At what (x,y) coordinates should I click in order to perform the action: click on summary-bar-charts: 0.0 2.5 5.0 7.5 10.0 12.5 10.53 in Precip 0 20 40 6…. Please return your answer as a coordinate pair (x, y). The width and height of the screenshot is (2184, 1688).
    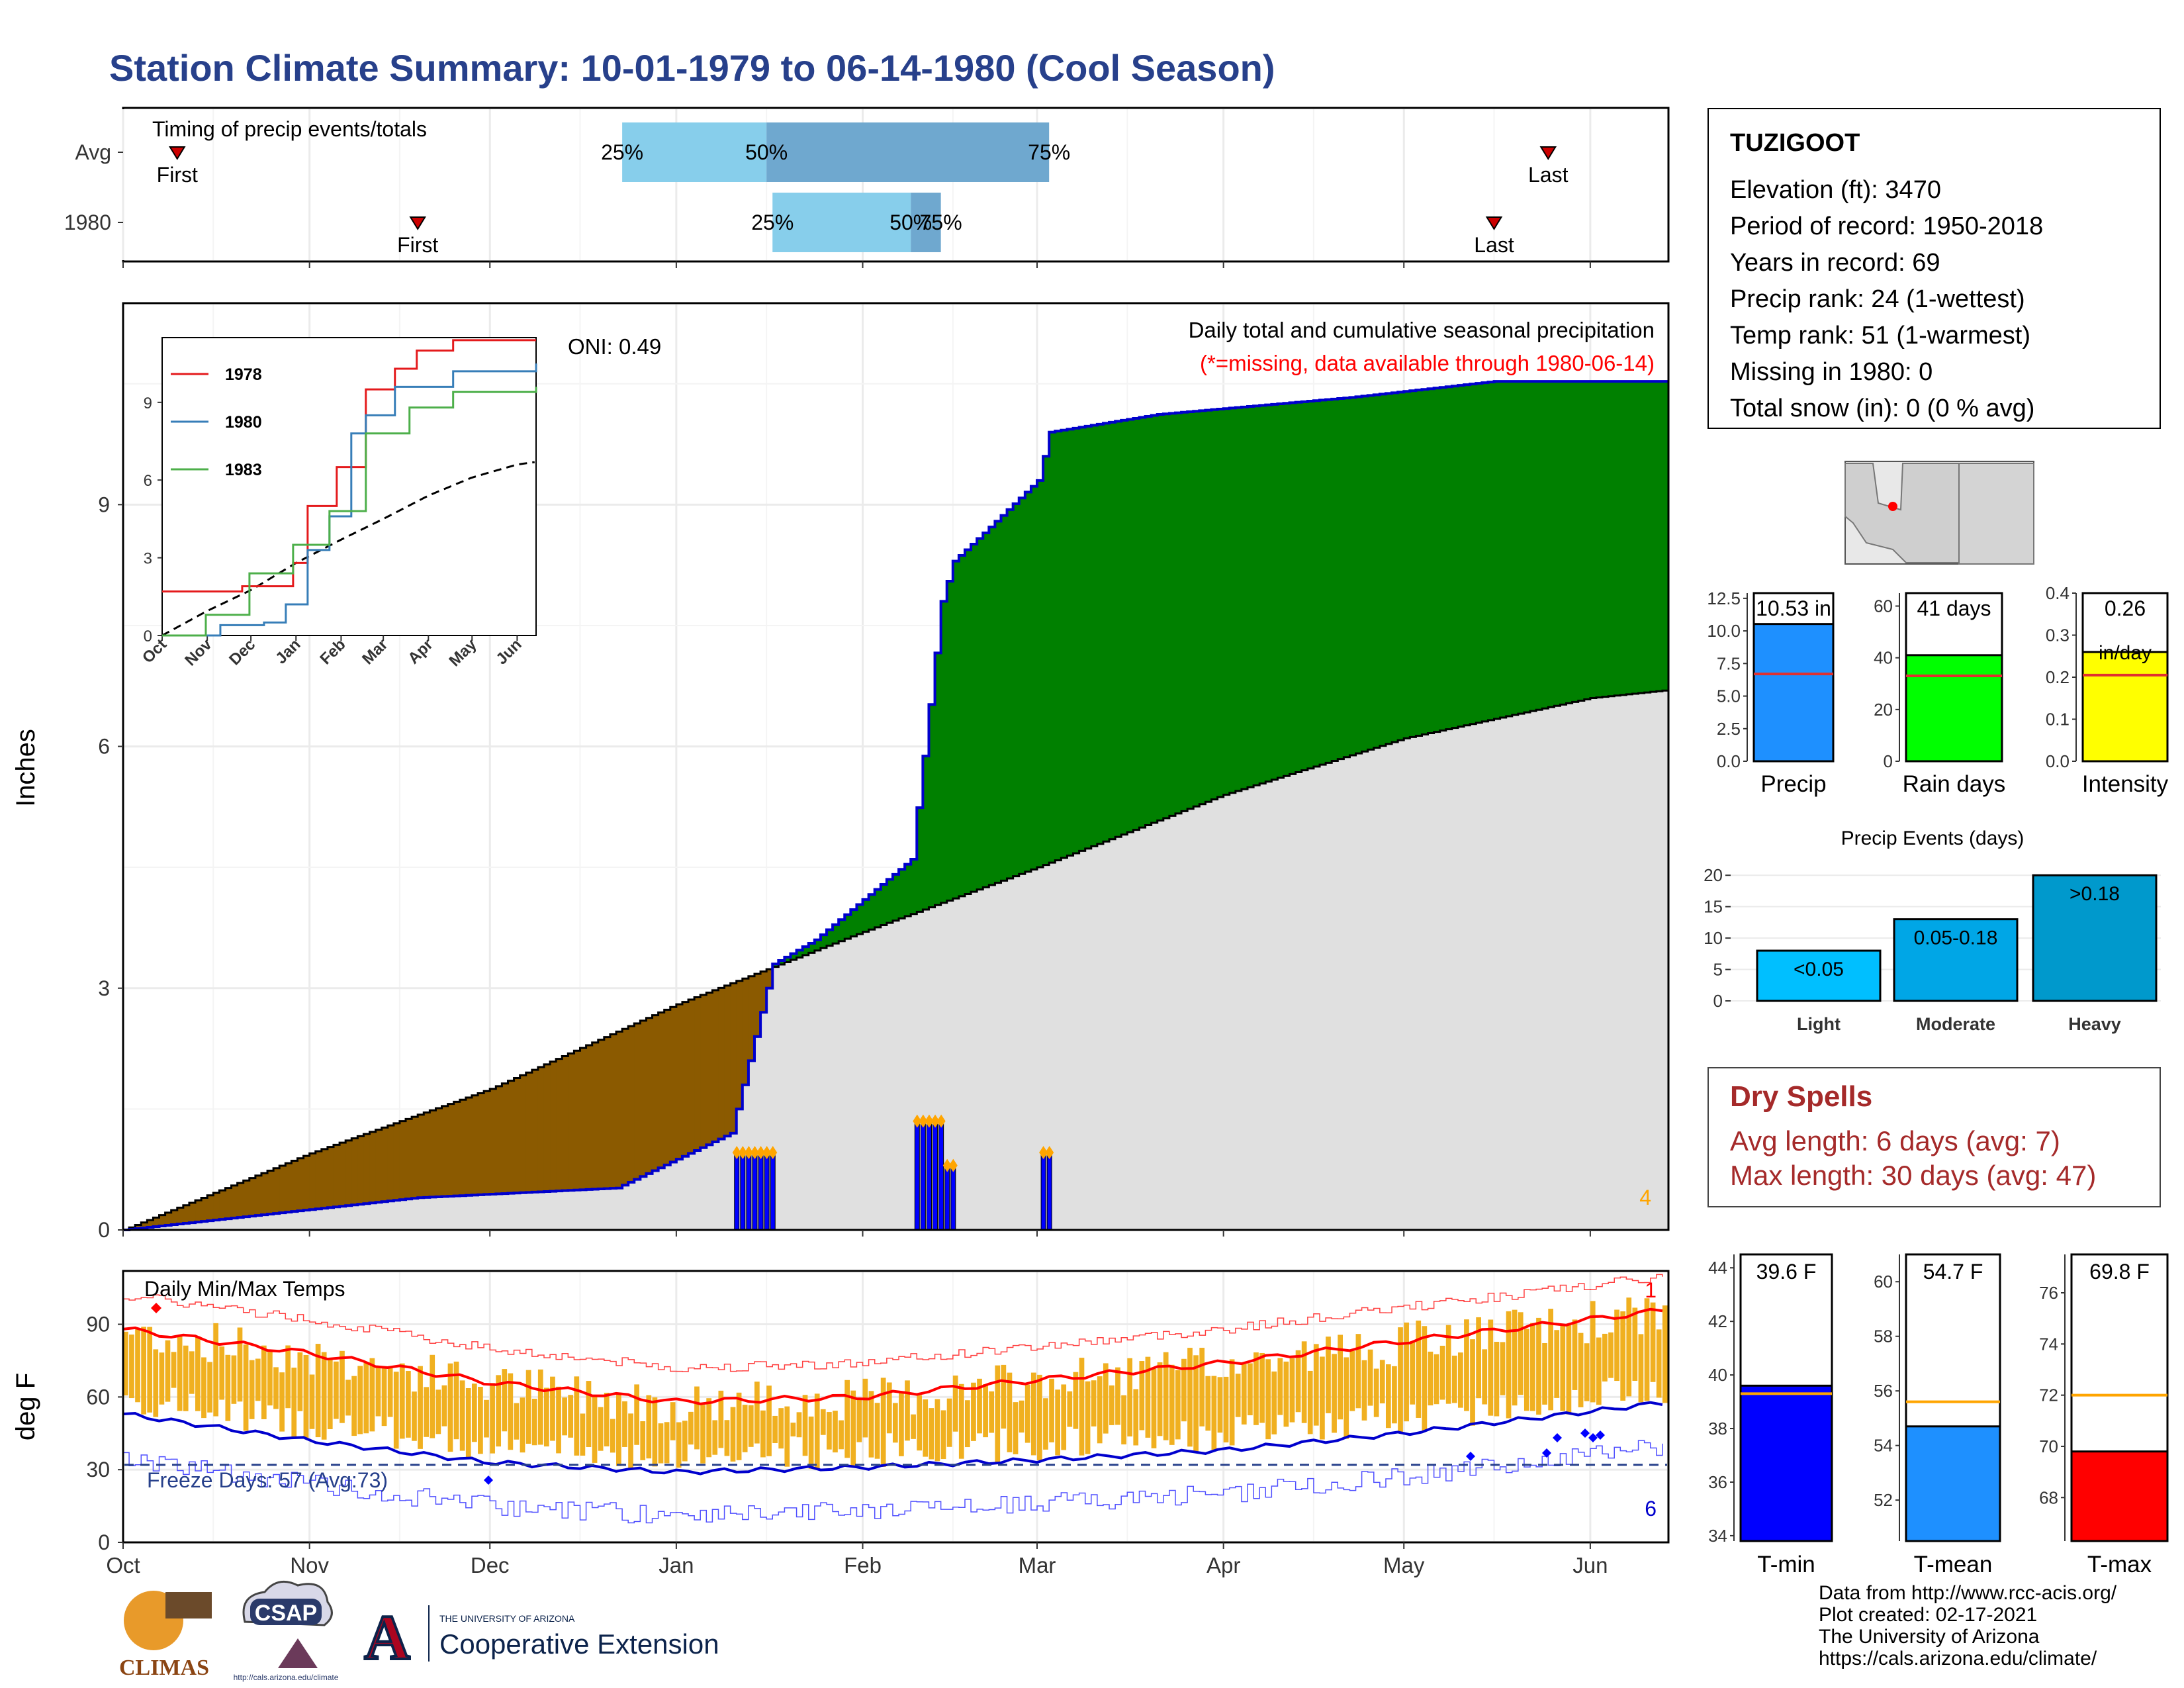
    Looking at the image, I should click on (1937, 690).